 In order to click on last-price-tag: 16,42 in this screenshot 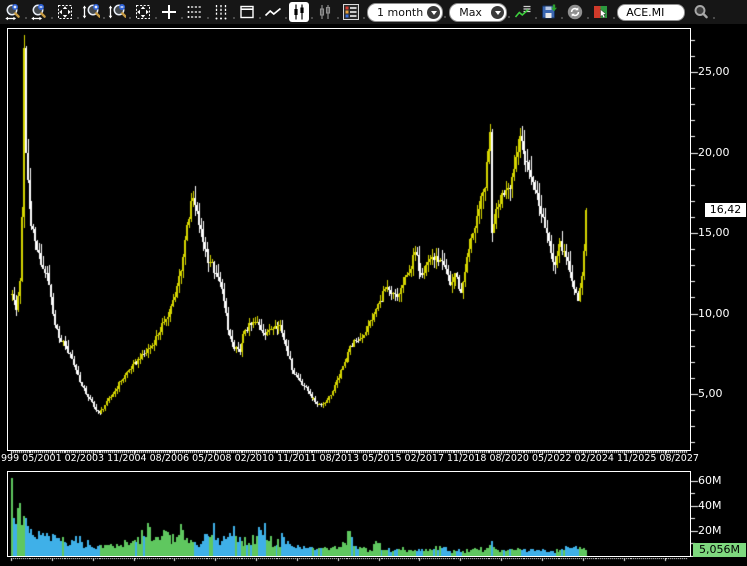, I will do `click(725, 210)`.